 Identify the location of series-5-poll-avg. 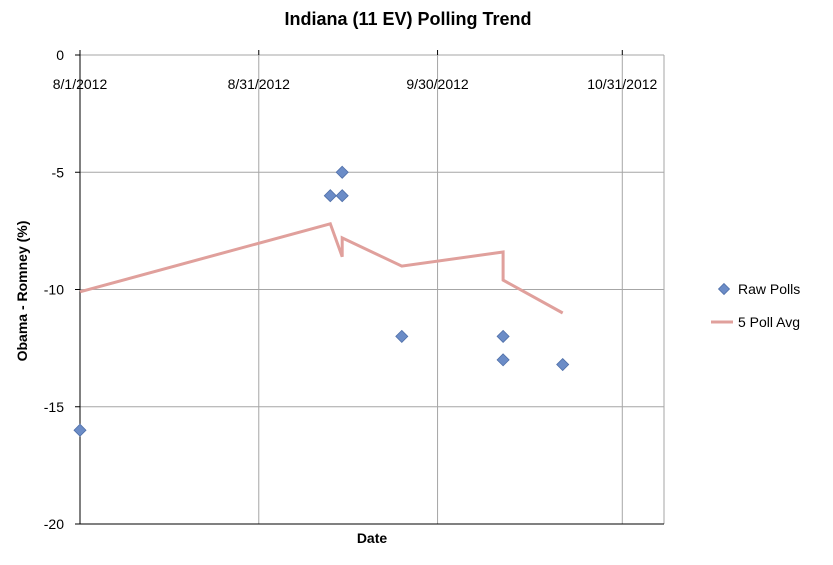
(321, 268).